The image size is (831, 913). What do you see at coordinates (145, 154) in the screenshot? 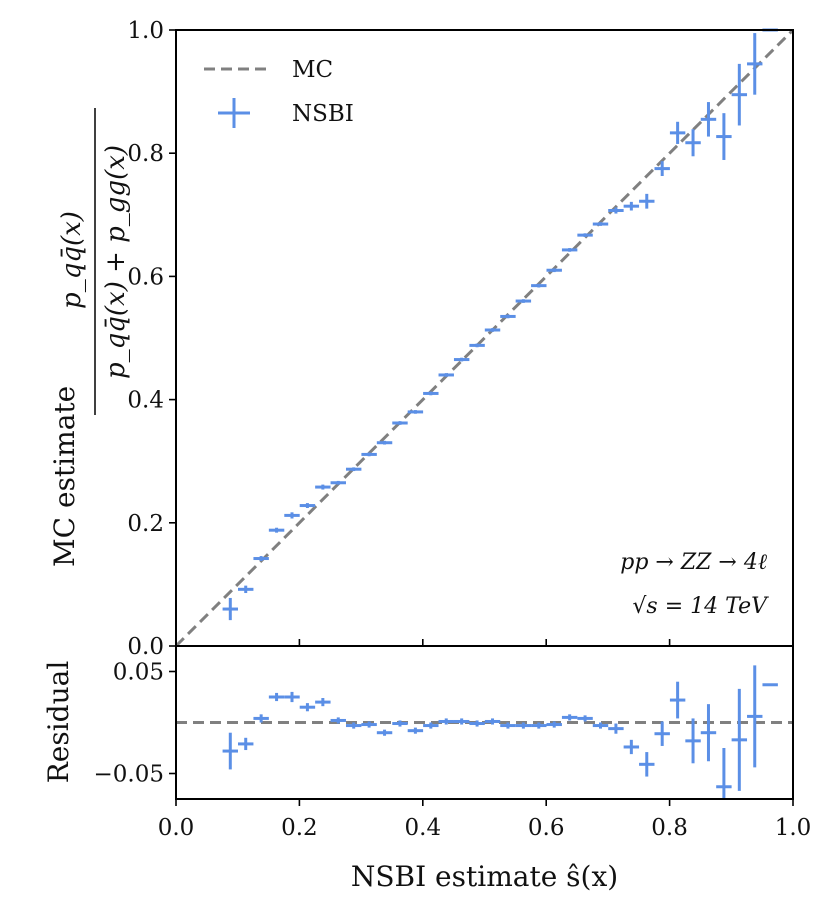
I see `main-ytick-label: 0.8` at bounding box center [145, 154].